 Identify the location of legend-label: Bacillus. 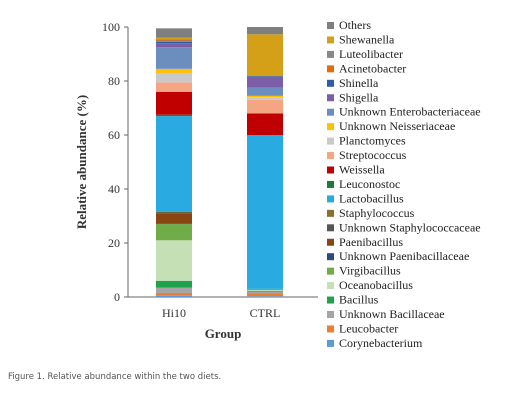
(359, 300).